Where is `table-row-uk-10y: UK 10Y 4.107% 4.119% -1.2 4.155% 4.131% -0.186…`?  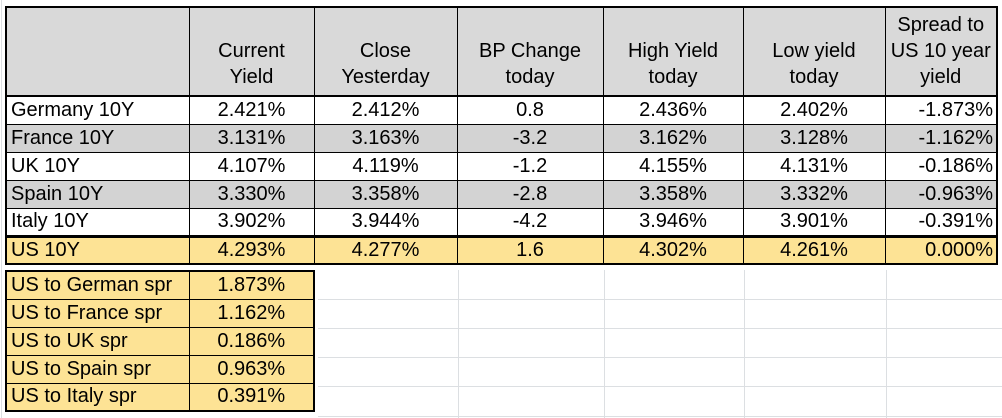
table-row-uk-10y: UK 10Y 4.107% 4.119% -1.2 4.155% 4.131% -0.186… is located at coordinates (501, 166).